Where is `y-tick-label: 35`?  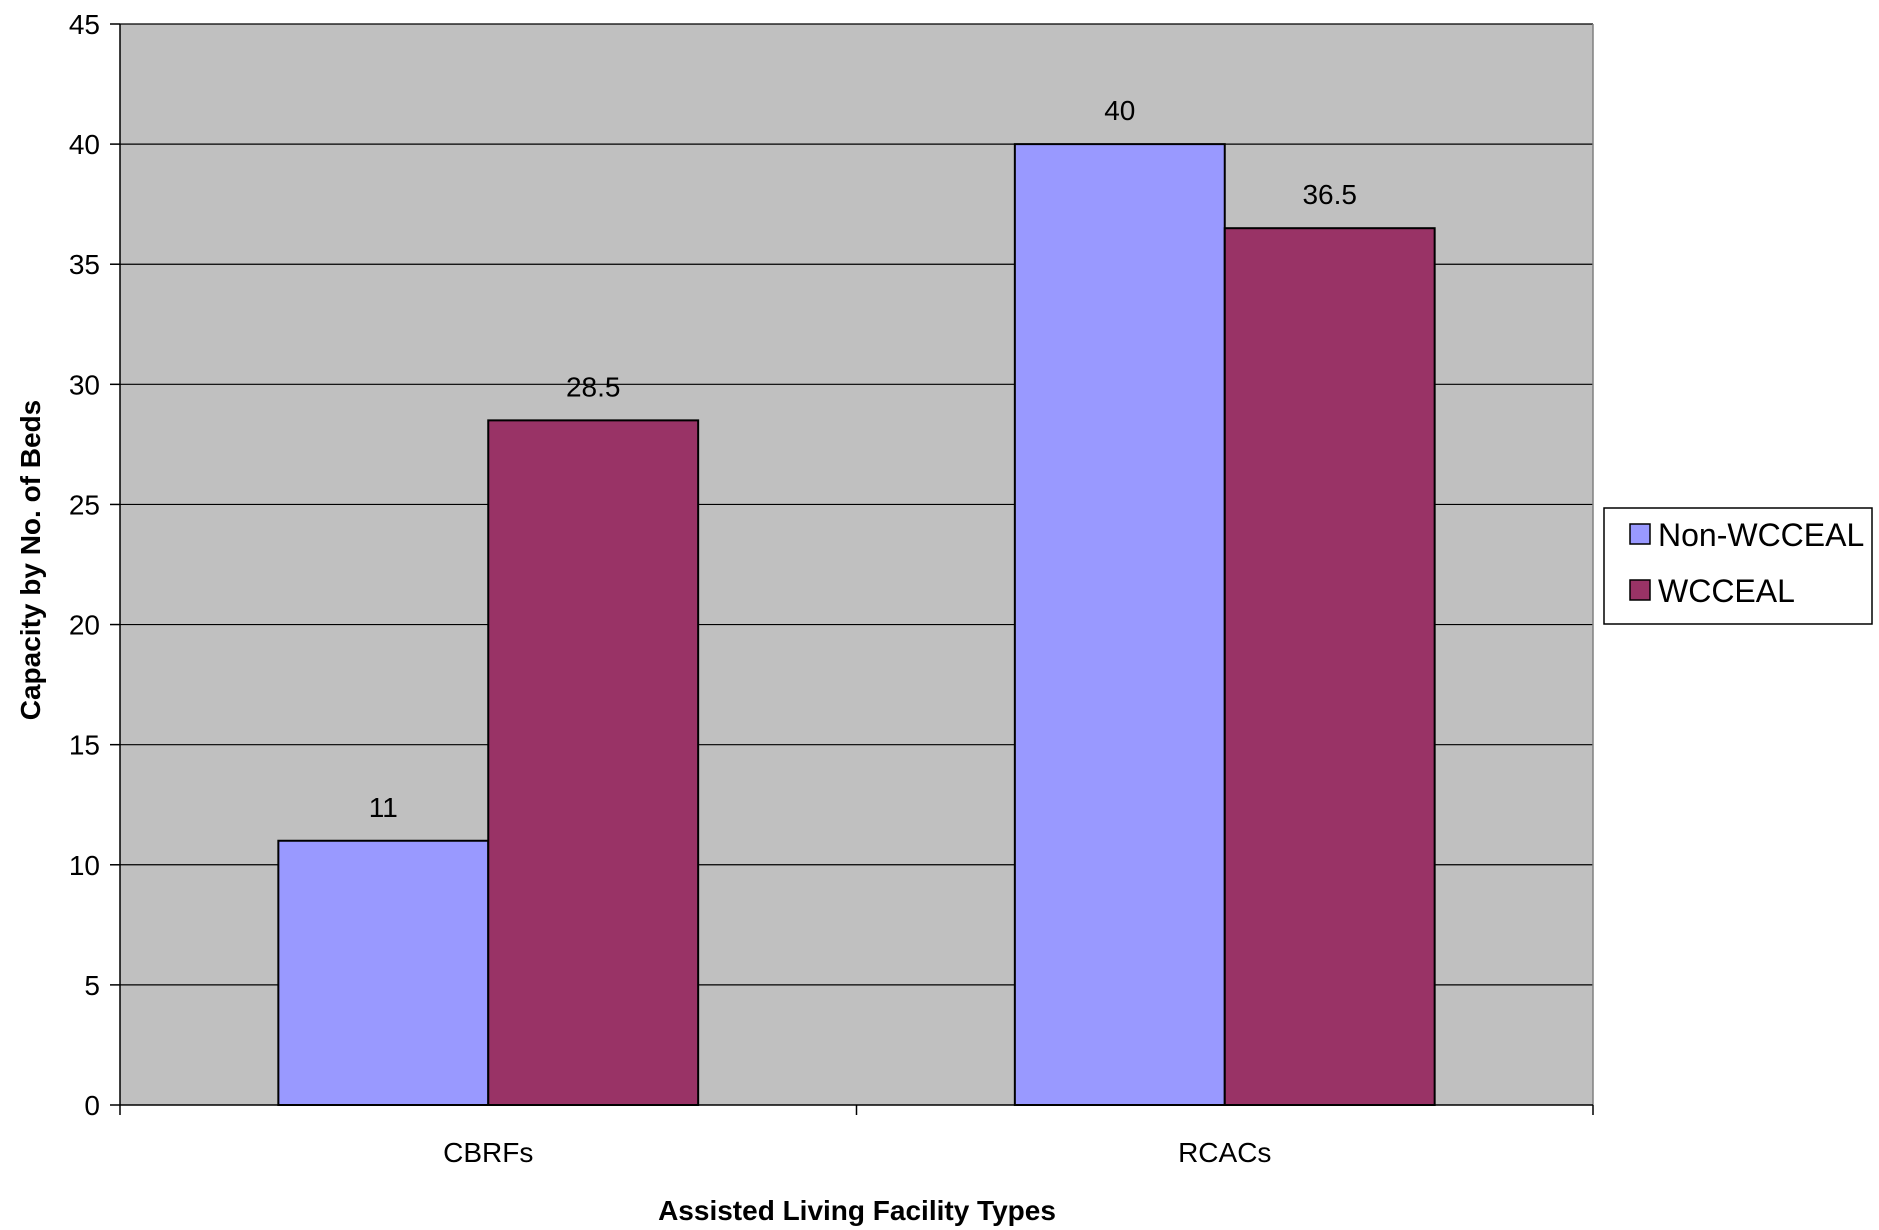
y-tick-label: 35 is located at coordinates (84, 264).